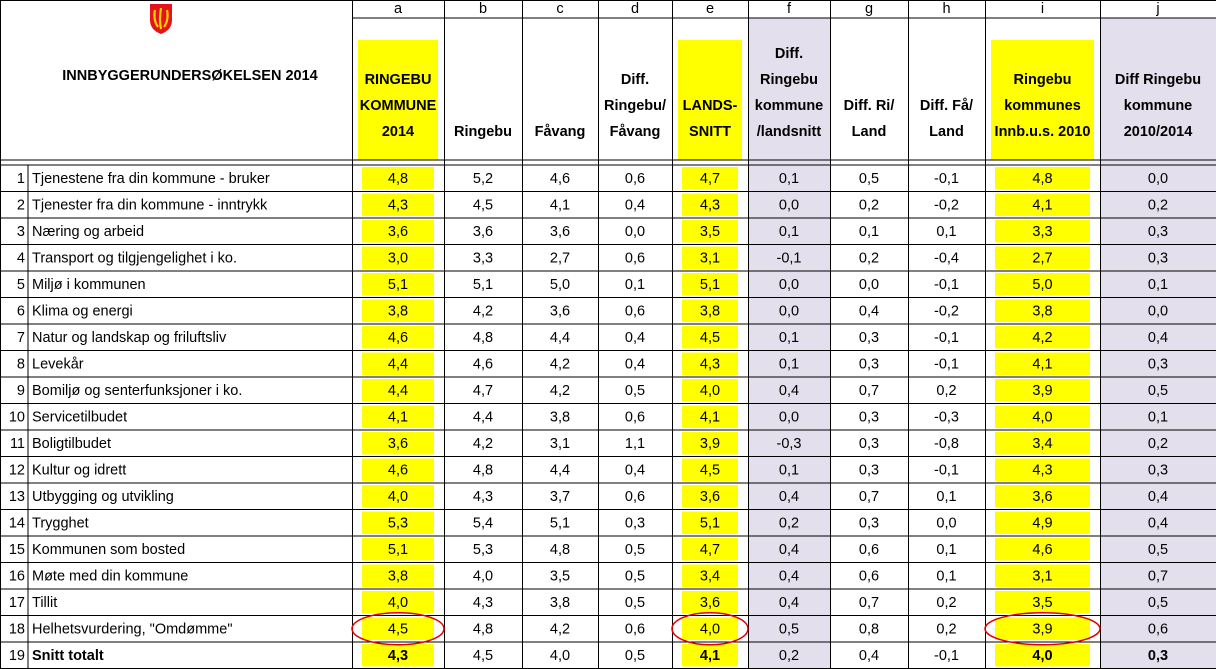 This screenshot has height=669, width=1216. What do you see at coordinates (398, 80) in the screenshot?
I see `column-header: RINGEBU` at bounding box center [398, 80].